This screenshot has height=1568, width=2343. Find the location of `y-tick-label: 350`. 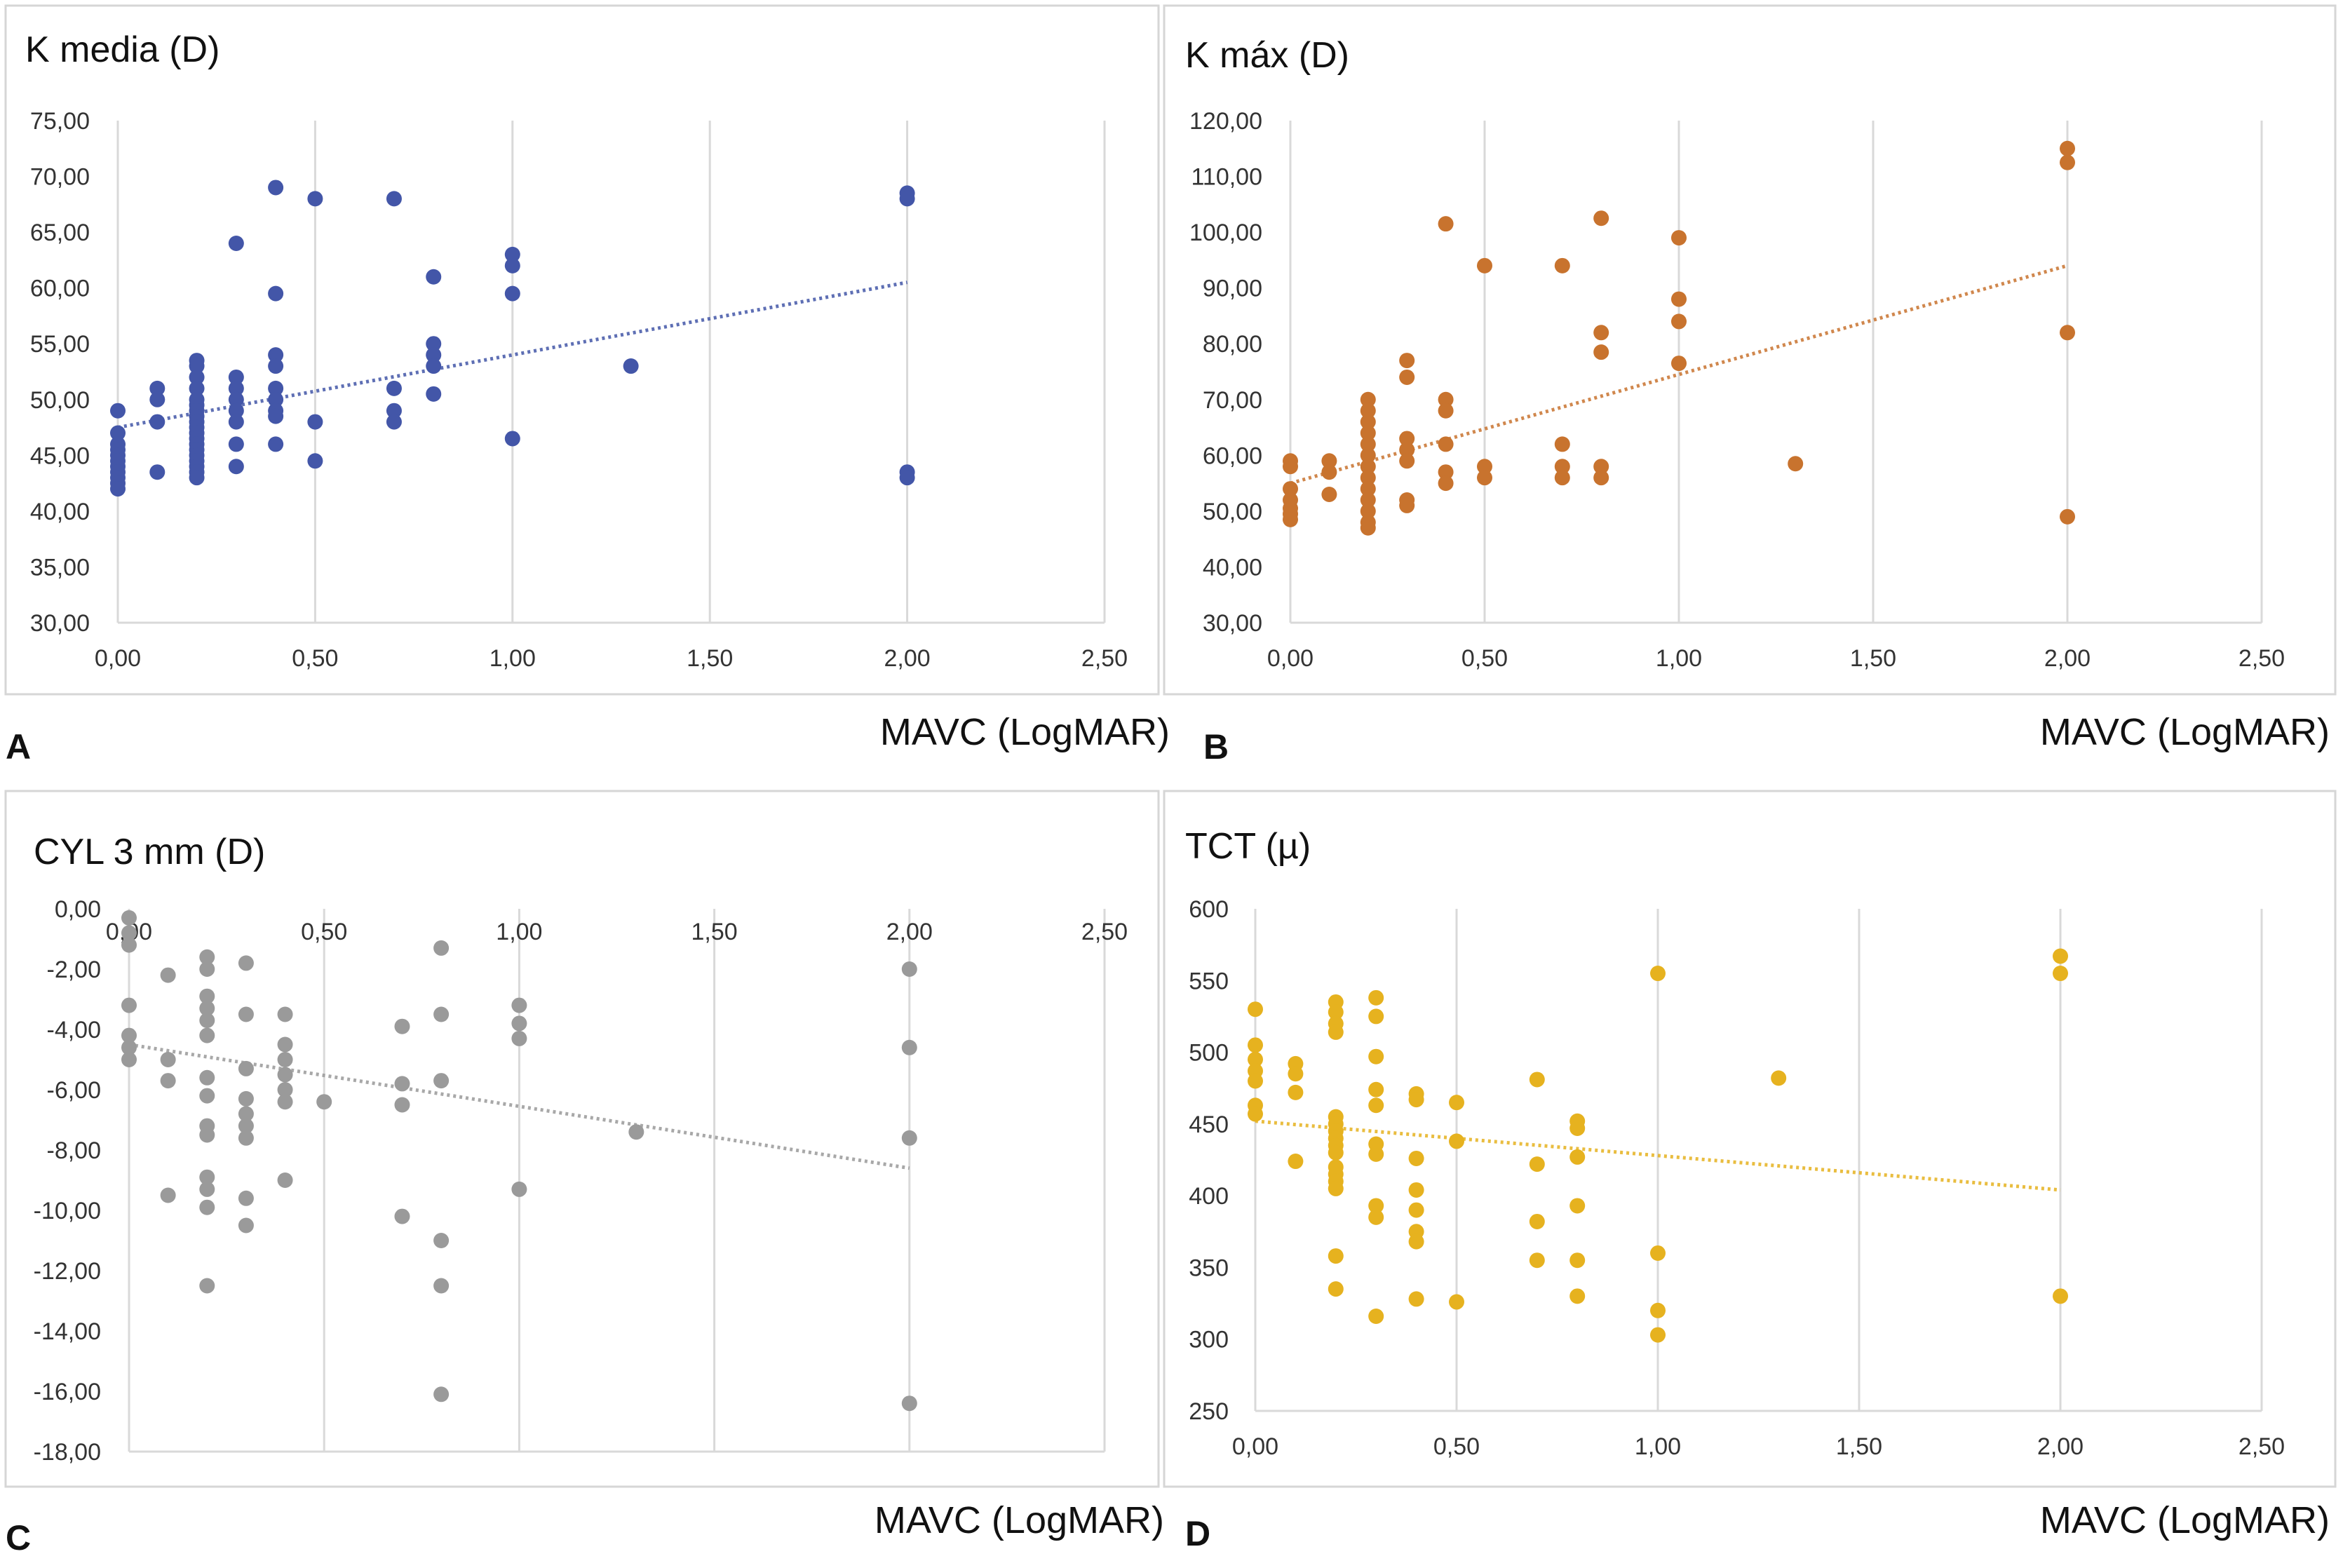

y-tick-label: 350 is located at coordinates (1209, 1268).